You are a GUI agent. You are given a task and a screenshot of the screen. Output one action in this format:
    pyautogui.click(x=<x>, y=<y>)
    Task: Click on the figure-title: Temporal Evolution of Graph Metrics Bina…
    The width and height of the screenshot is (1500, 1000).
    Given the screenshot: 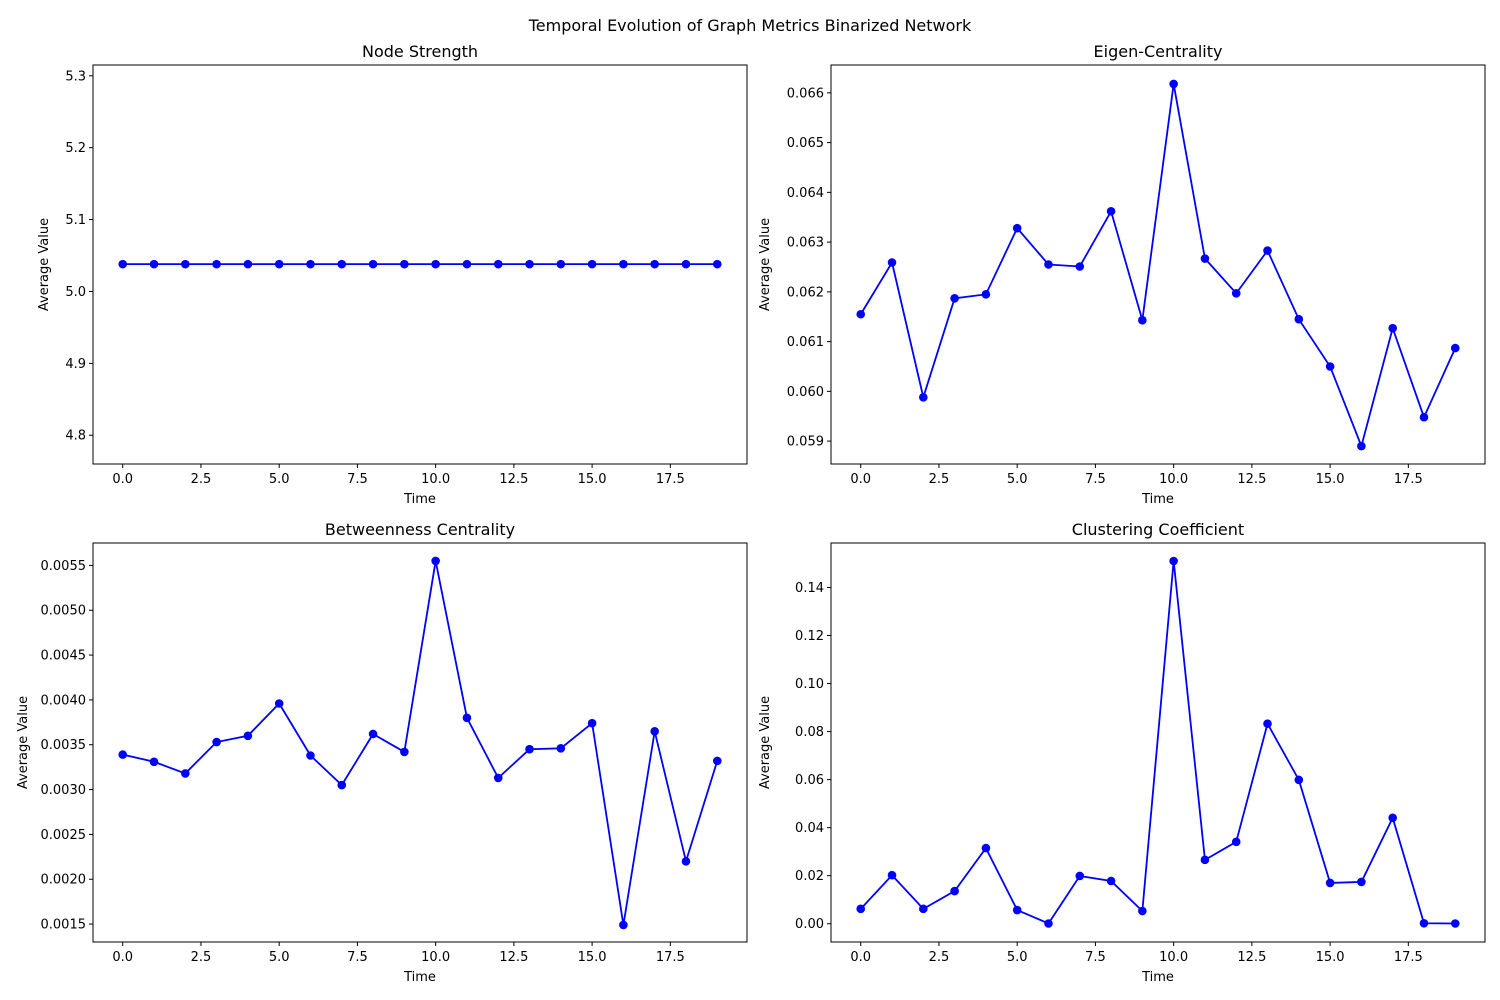 What is the action you would take?
    pyautogui.click(x=750, y=25)
    